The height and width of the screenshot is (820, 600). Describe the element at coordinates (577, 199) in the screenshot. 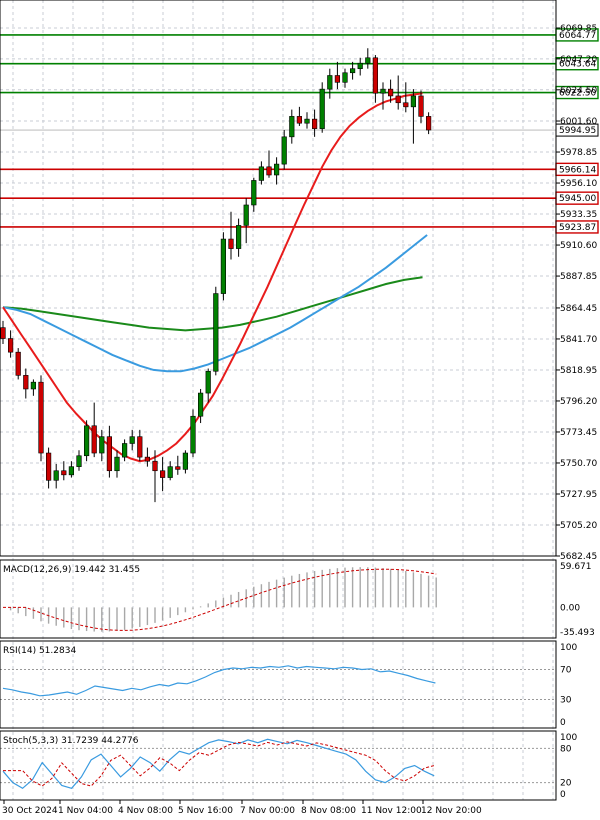

I see `level-label: 5945.00` at that location.